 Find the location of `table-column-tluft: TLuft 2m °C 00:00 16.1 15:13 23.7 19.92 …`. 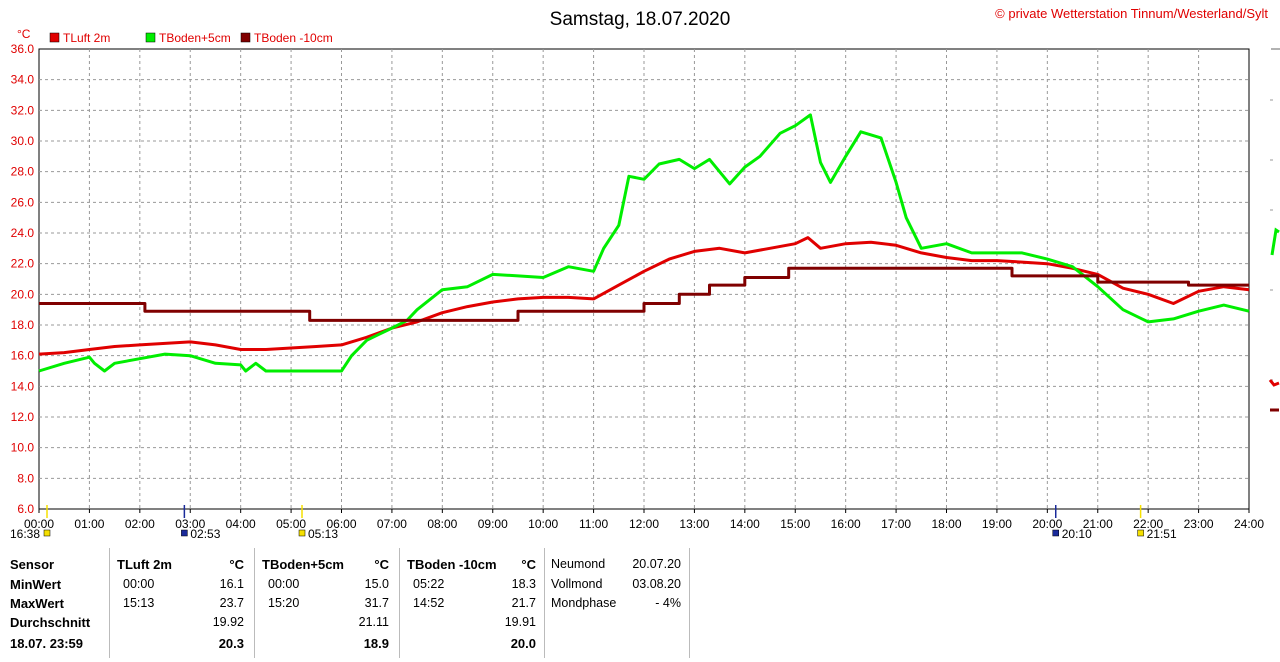

table-column-tluft: TLuft 2m °C 00:00 16.1 15:13 23.7 19.92 … is located at coordinates (181, 603).